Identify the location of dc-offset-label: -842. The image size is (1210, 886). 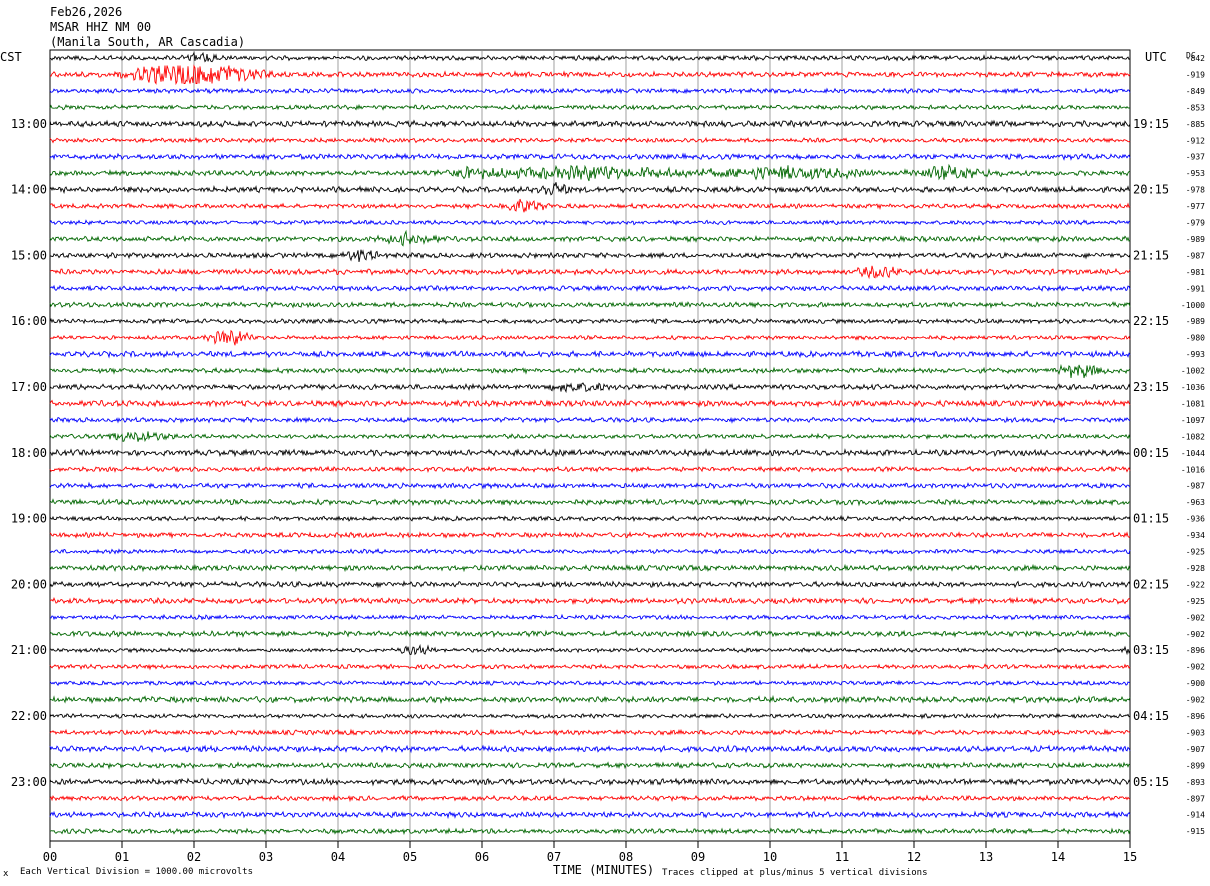
(1195, 58).